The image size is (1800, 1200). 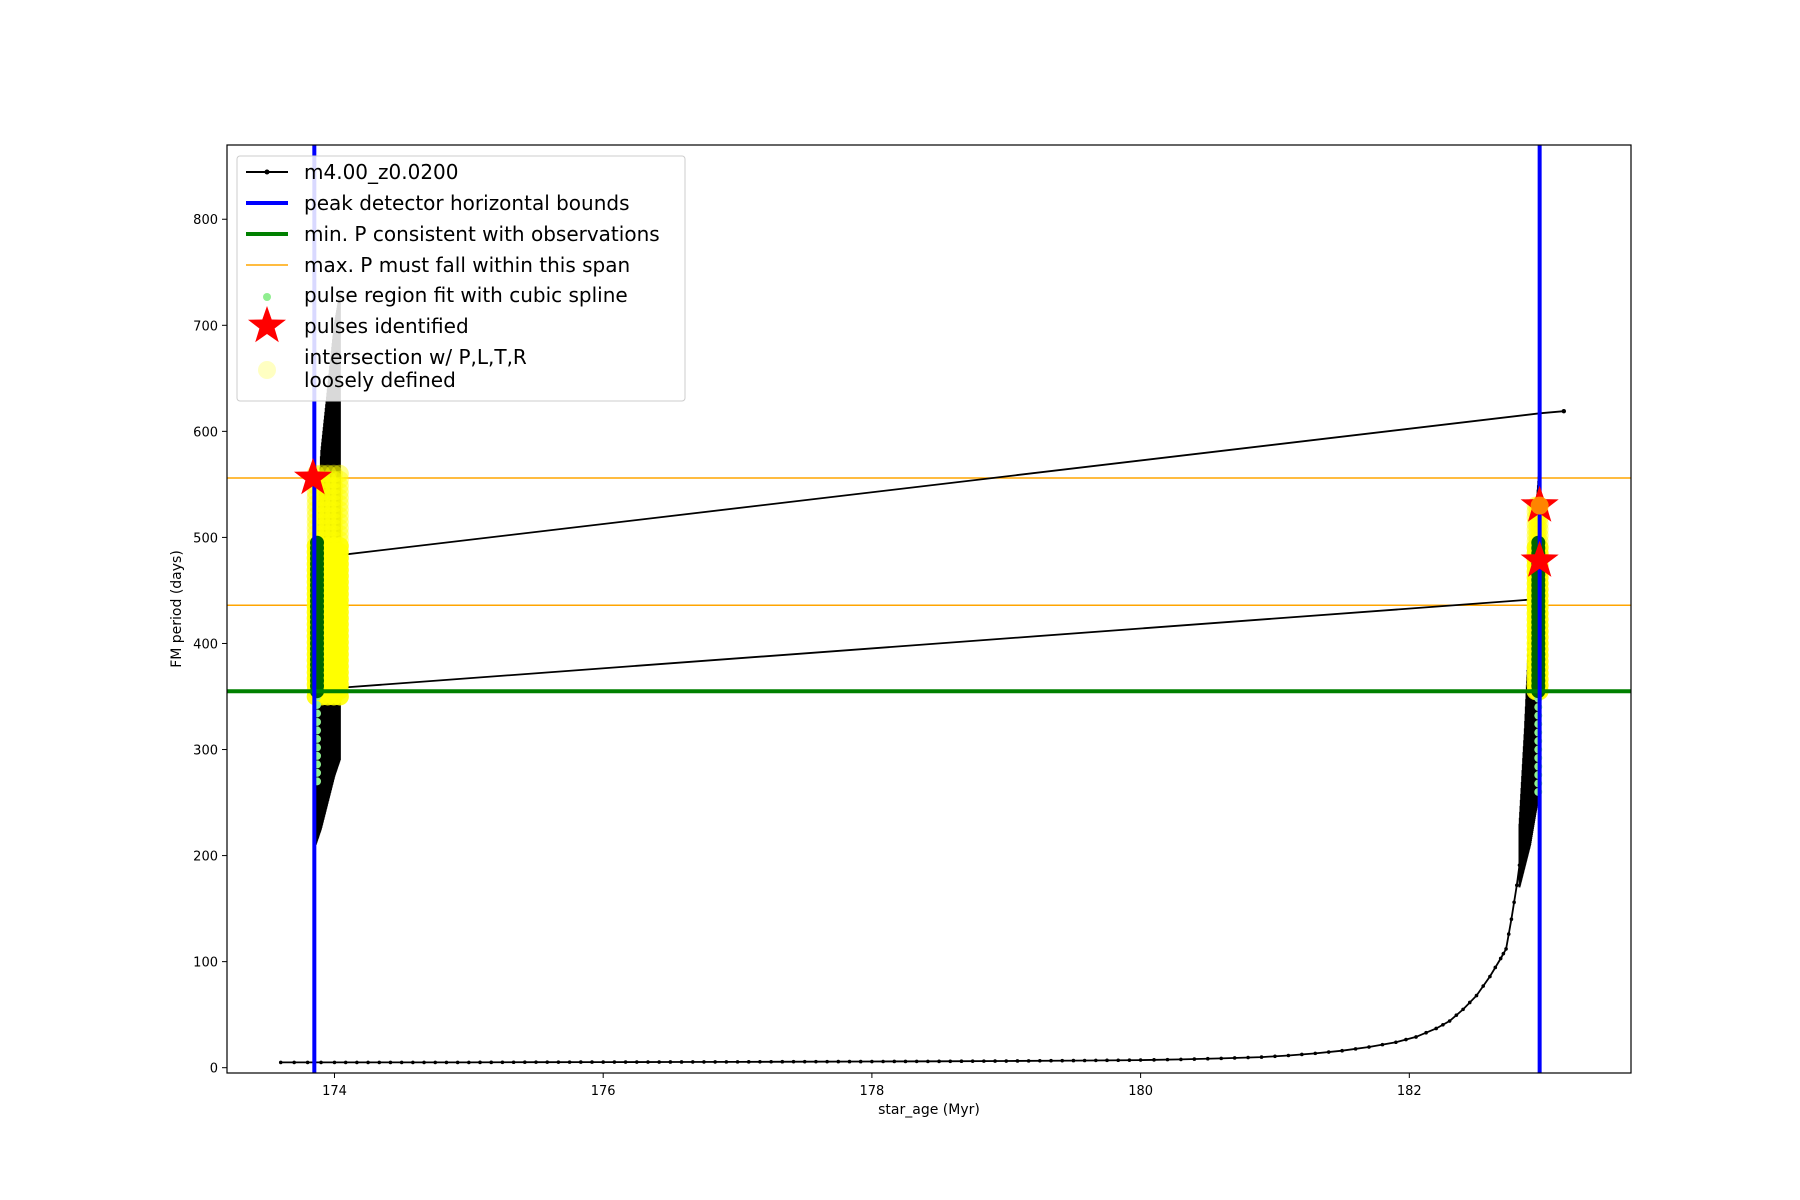 What do you see at coordinates (467, 265) in the screenshot?
I see `legend-label: max. P must fall within this span` at bounding box center [467, 265].